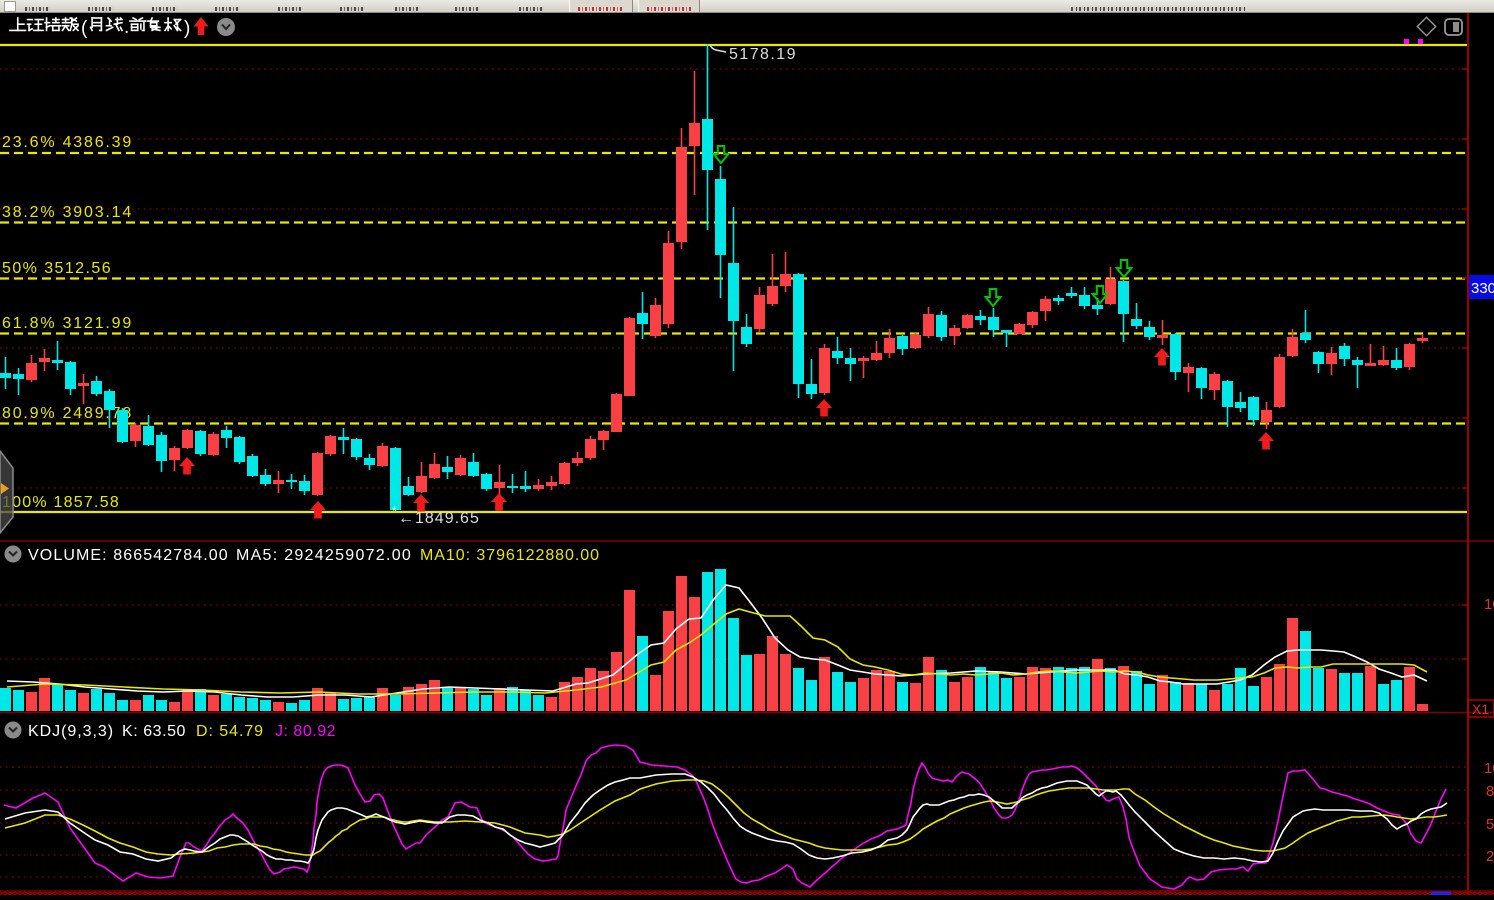 This screenshot has height=900, width=1494. I want to click on svg-text: K: 63.50, so click(154, 731).